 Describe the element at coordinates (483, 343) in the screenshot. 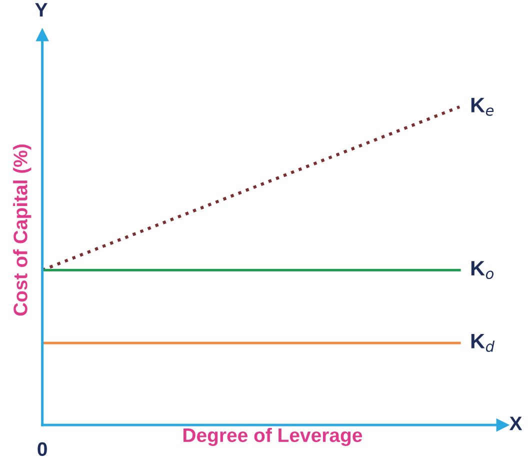

I see `series-label: K$_{d}$` at that location.